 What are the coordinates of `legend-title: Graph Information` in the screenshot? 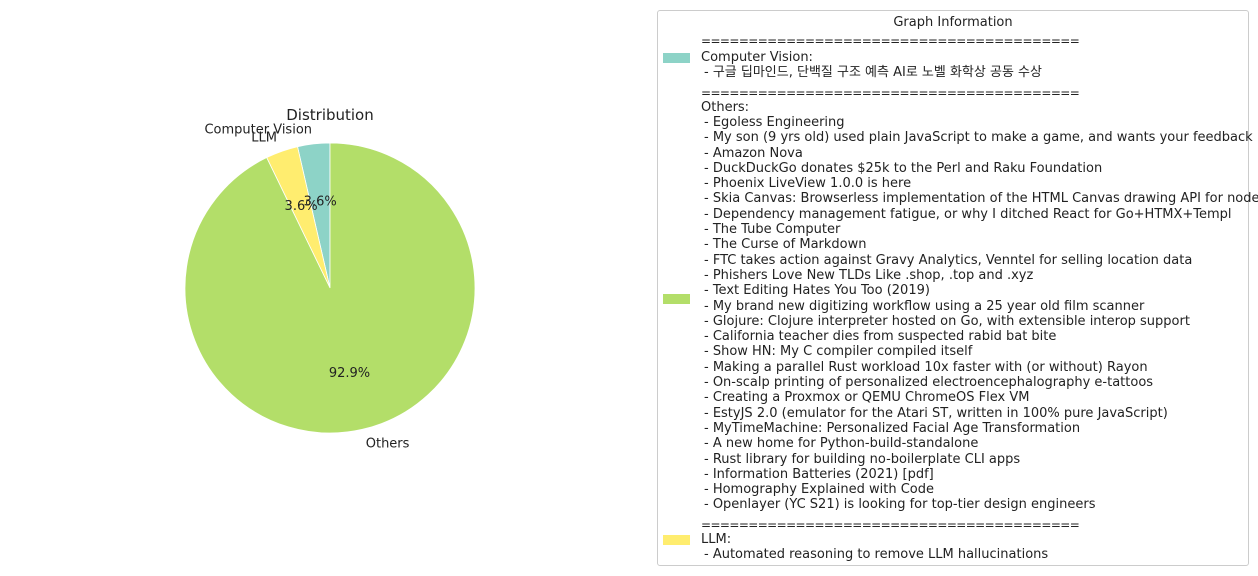 It's located at (953, 22).